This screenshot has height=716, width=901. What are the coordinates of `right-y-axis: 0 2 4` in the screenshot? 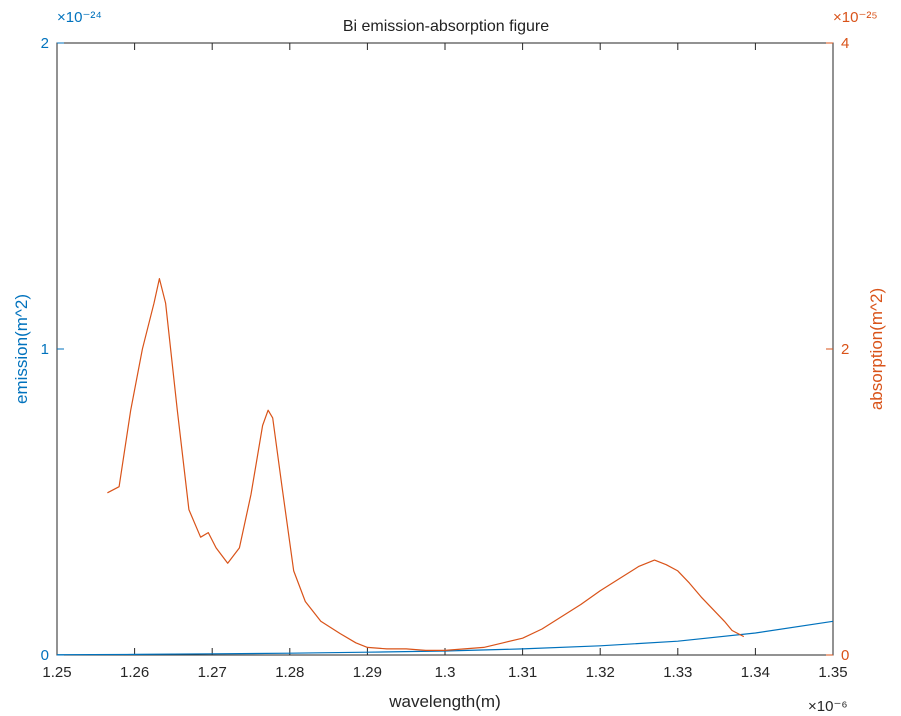 It's located at (837, 349).